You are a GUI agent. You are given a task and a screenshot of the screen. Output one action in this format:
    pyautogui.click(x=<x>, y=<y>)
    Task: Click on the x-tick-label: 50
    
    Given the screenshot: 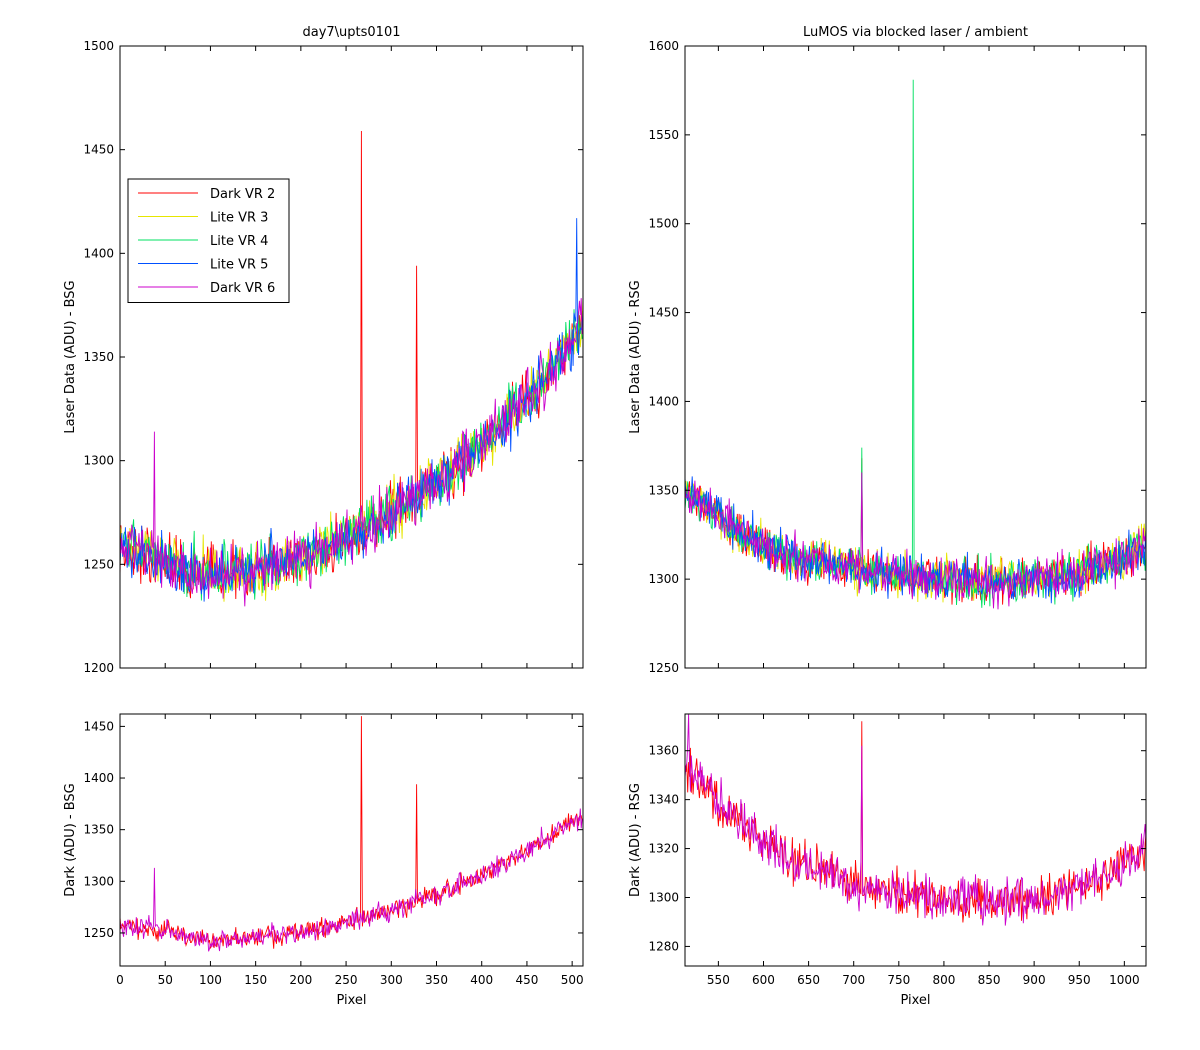 What is the action you would take?
    pyautogui.click(x=165, y=980)
    